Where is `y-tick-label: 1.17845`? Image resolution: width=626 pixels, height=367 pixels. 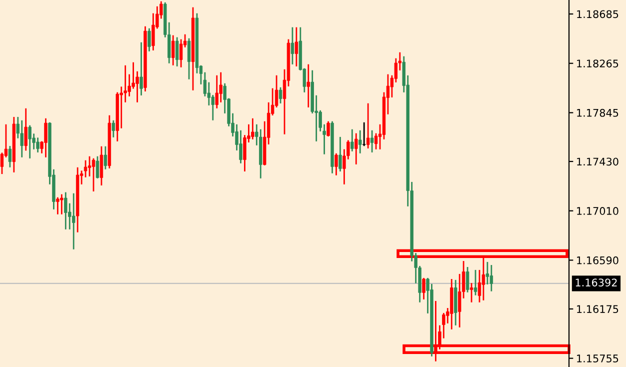
y-tick-label: 1.17845 is located at coordinates (597, 112).